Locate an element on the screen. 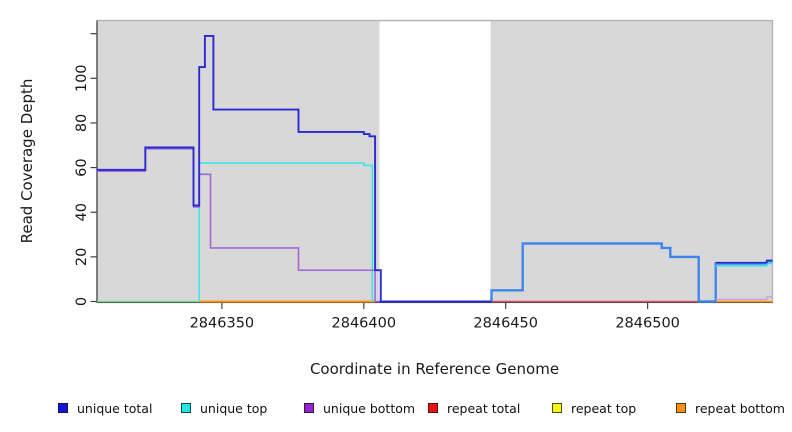 Image resolution: width=792 pixels, height=432 pixels. no-data-white-band is located at coordinates (435, 162).